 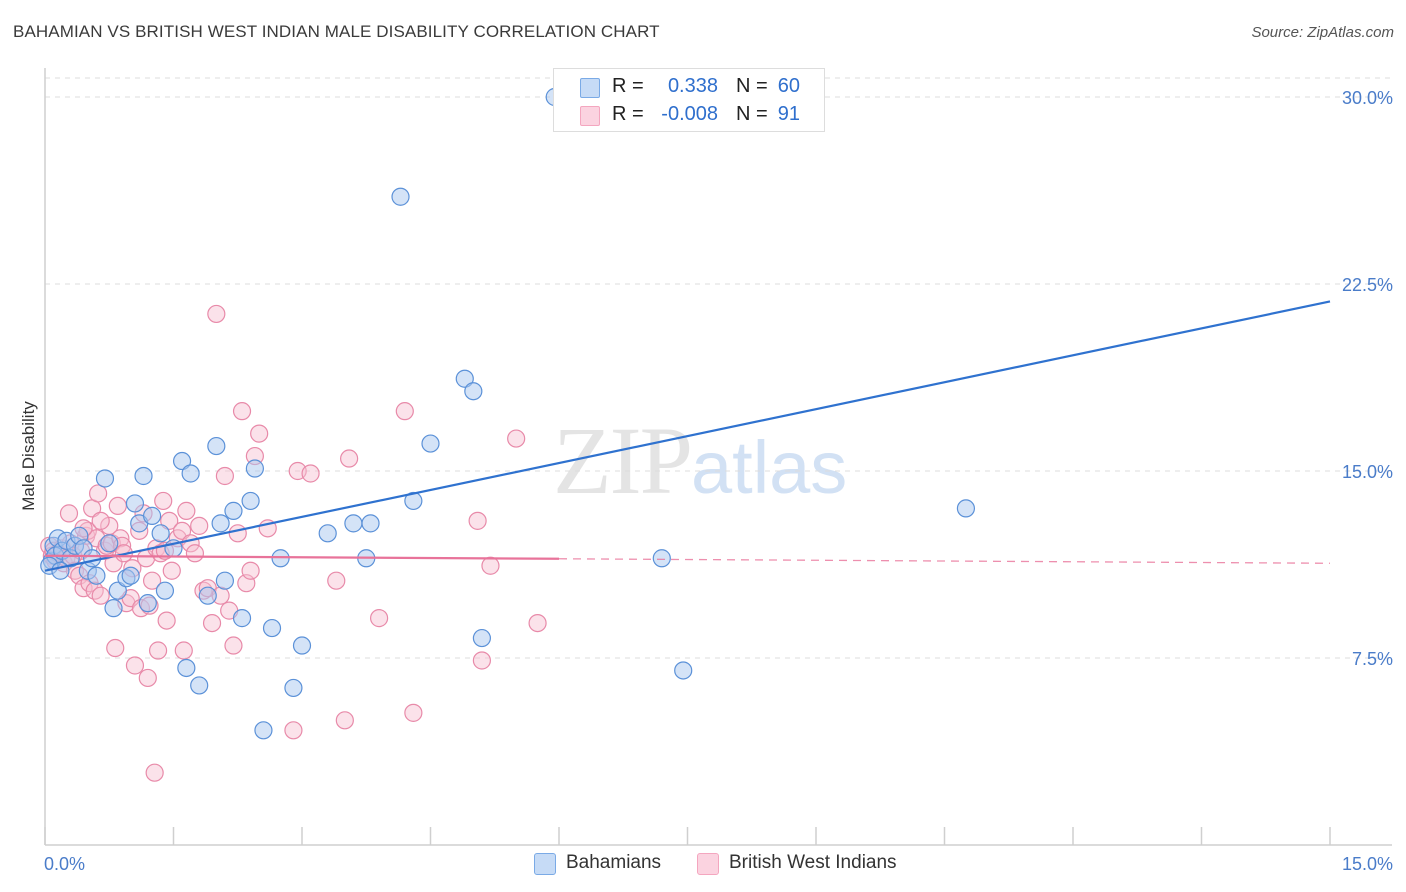 What do you see at coordinates (944, 561) in the screenshot?
I see `trendline-british-west-indians-extension` at bounding box center [944, 561].